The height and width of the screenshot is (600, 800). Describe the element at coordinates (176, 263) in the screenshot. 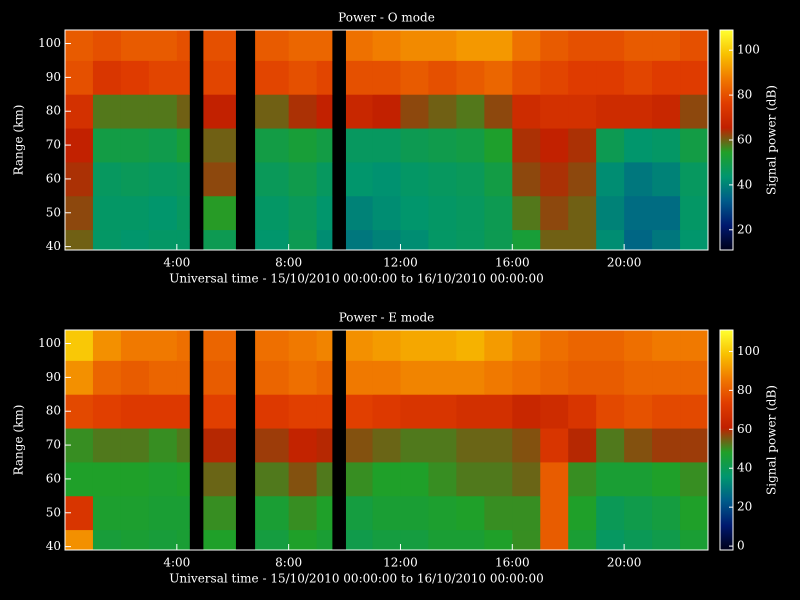

I see `x-tick-label: 4:00` at that location.